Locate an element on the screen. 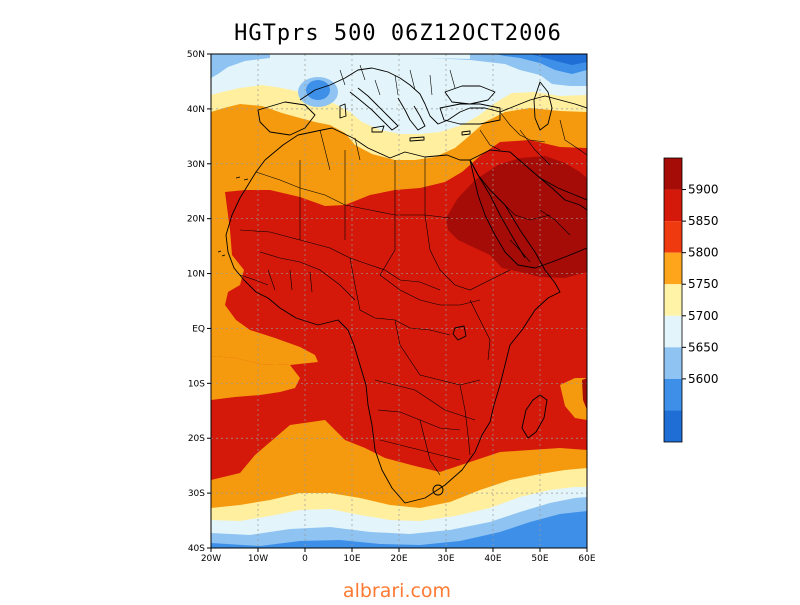 The width and height of the screenshot is (800, 605). lat-tick-label: 30N is located at coordinates (196, 165).